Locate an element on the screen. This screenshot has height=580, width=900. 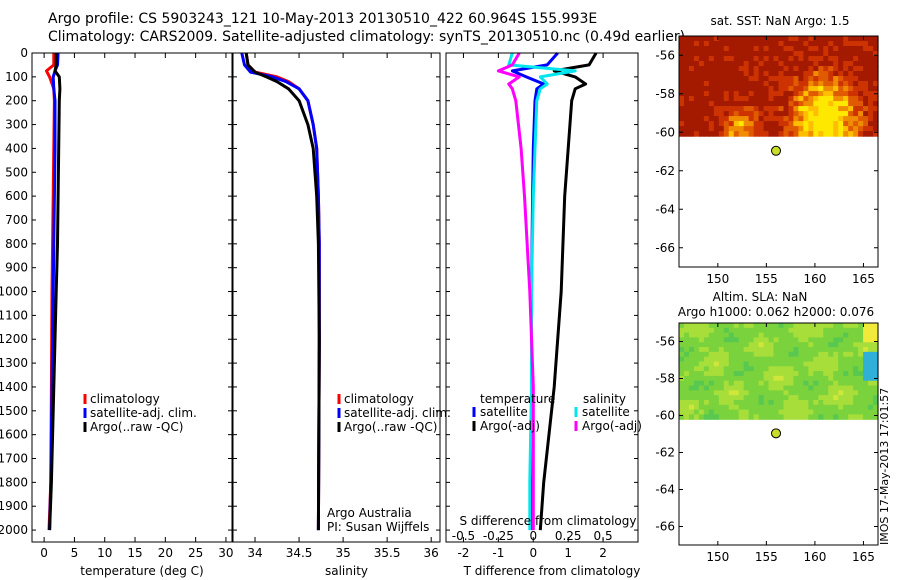
depth-tick-label: 500 is located at coordinates (16, 172).